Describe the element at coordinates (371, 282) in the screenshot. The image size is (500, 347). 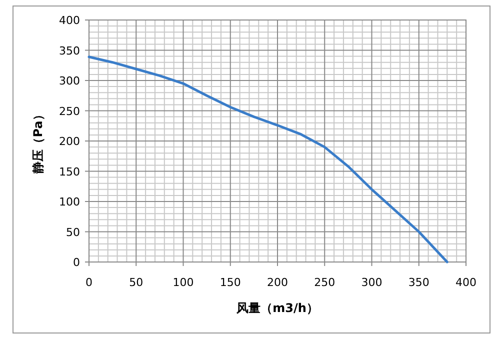
I see `x-tick-label: 300` at that location.